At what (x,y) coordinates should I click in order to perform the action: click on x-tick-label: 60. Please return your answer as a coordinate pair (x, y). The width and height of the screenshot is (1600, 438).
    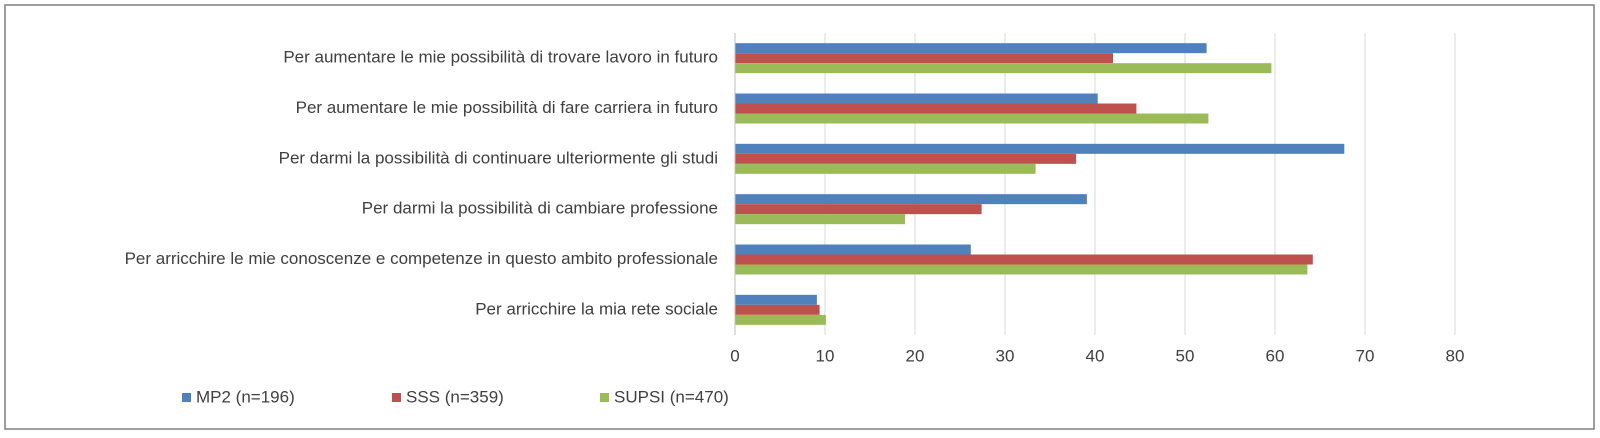
    Looking at the image, I should click on (1275, 355).